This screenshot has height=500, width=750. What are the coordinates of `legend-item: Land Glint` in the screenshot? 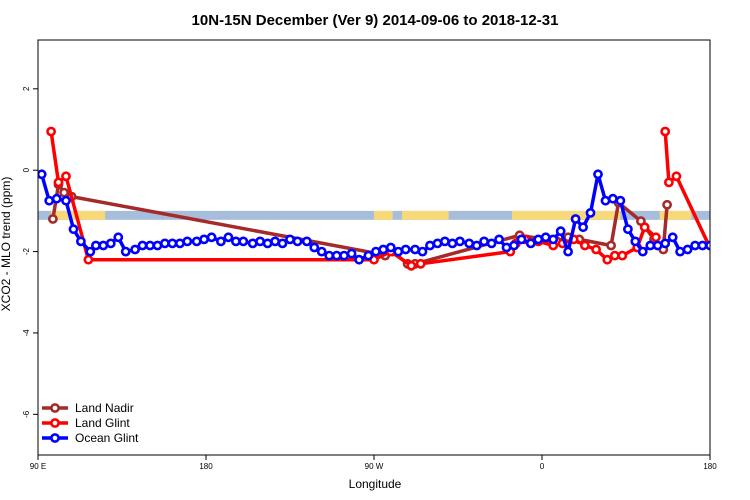 It's located at (86, 423).